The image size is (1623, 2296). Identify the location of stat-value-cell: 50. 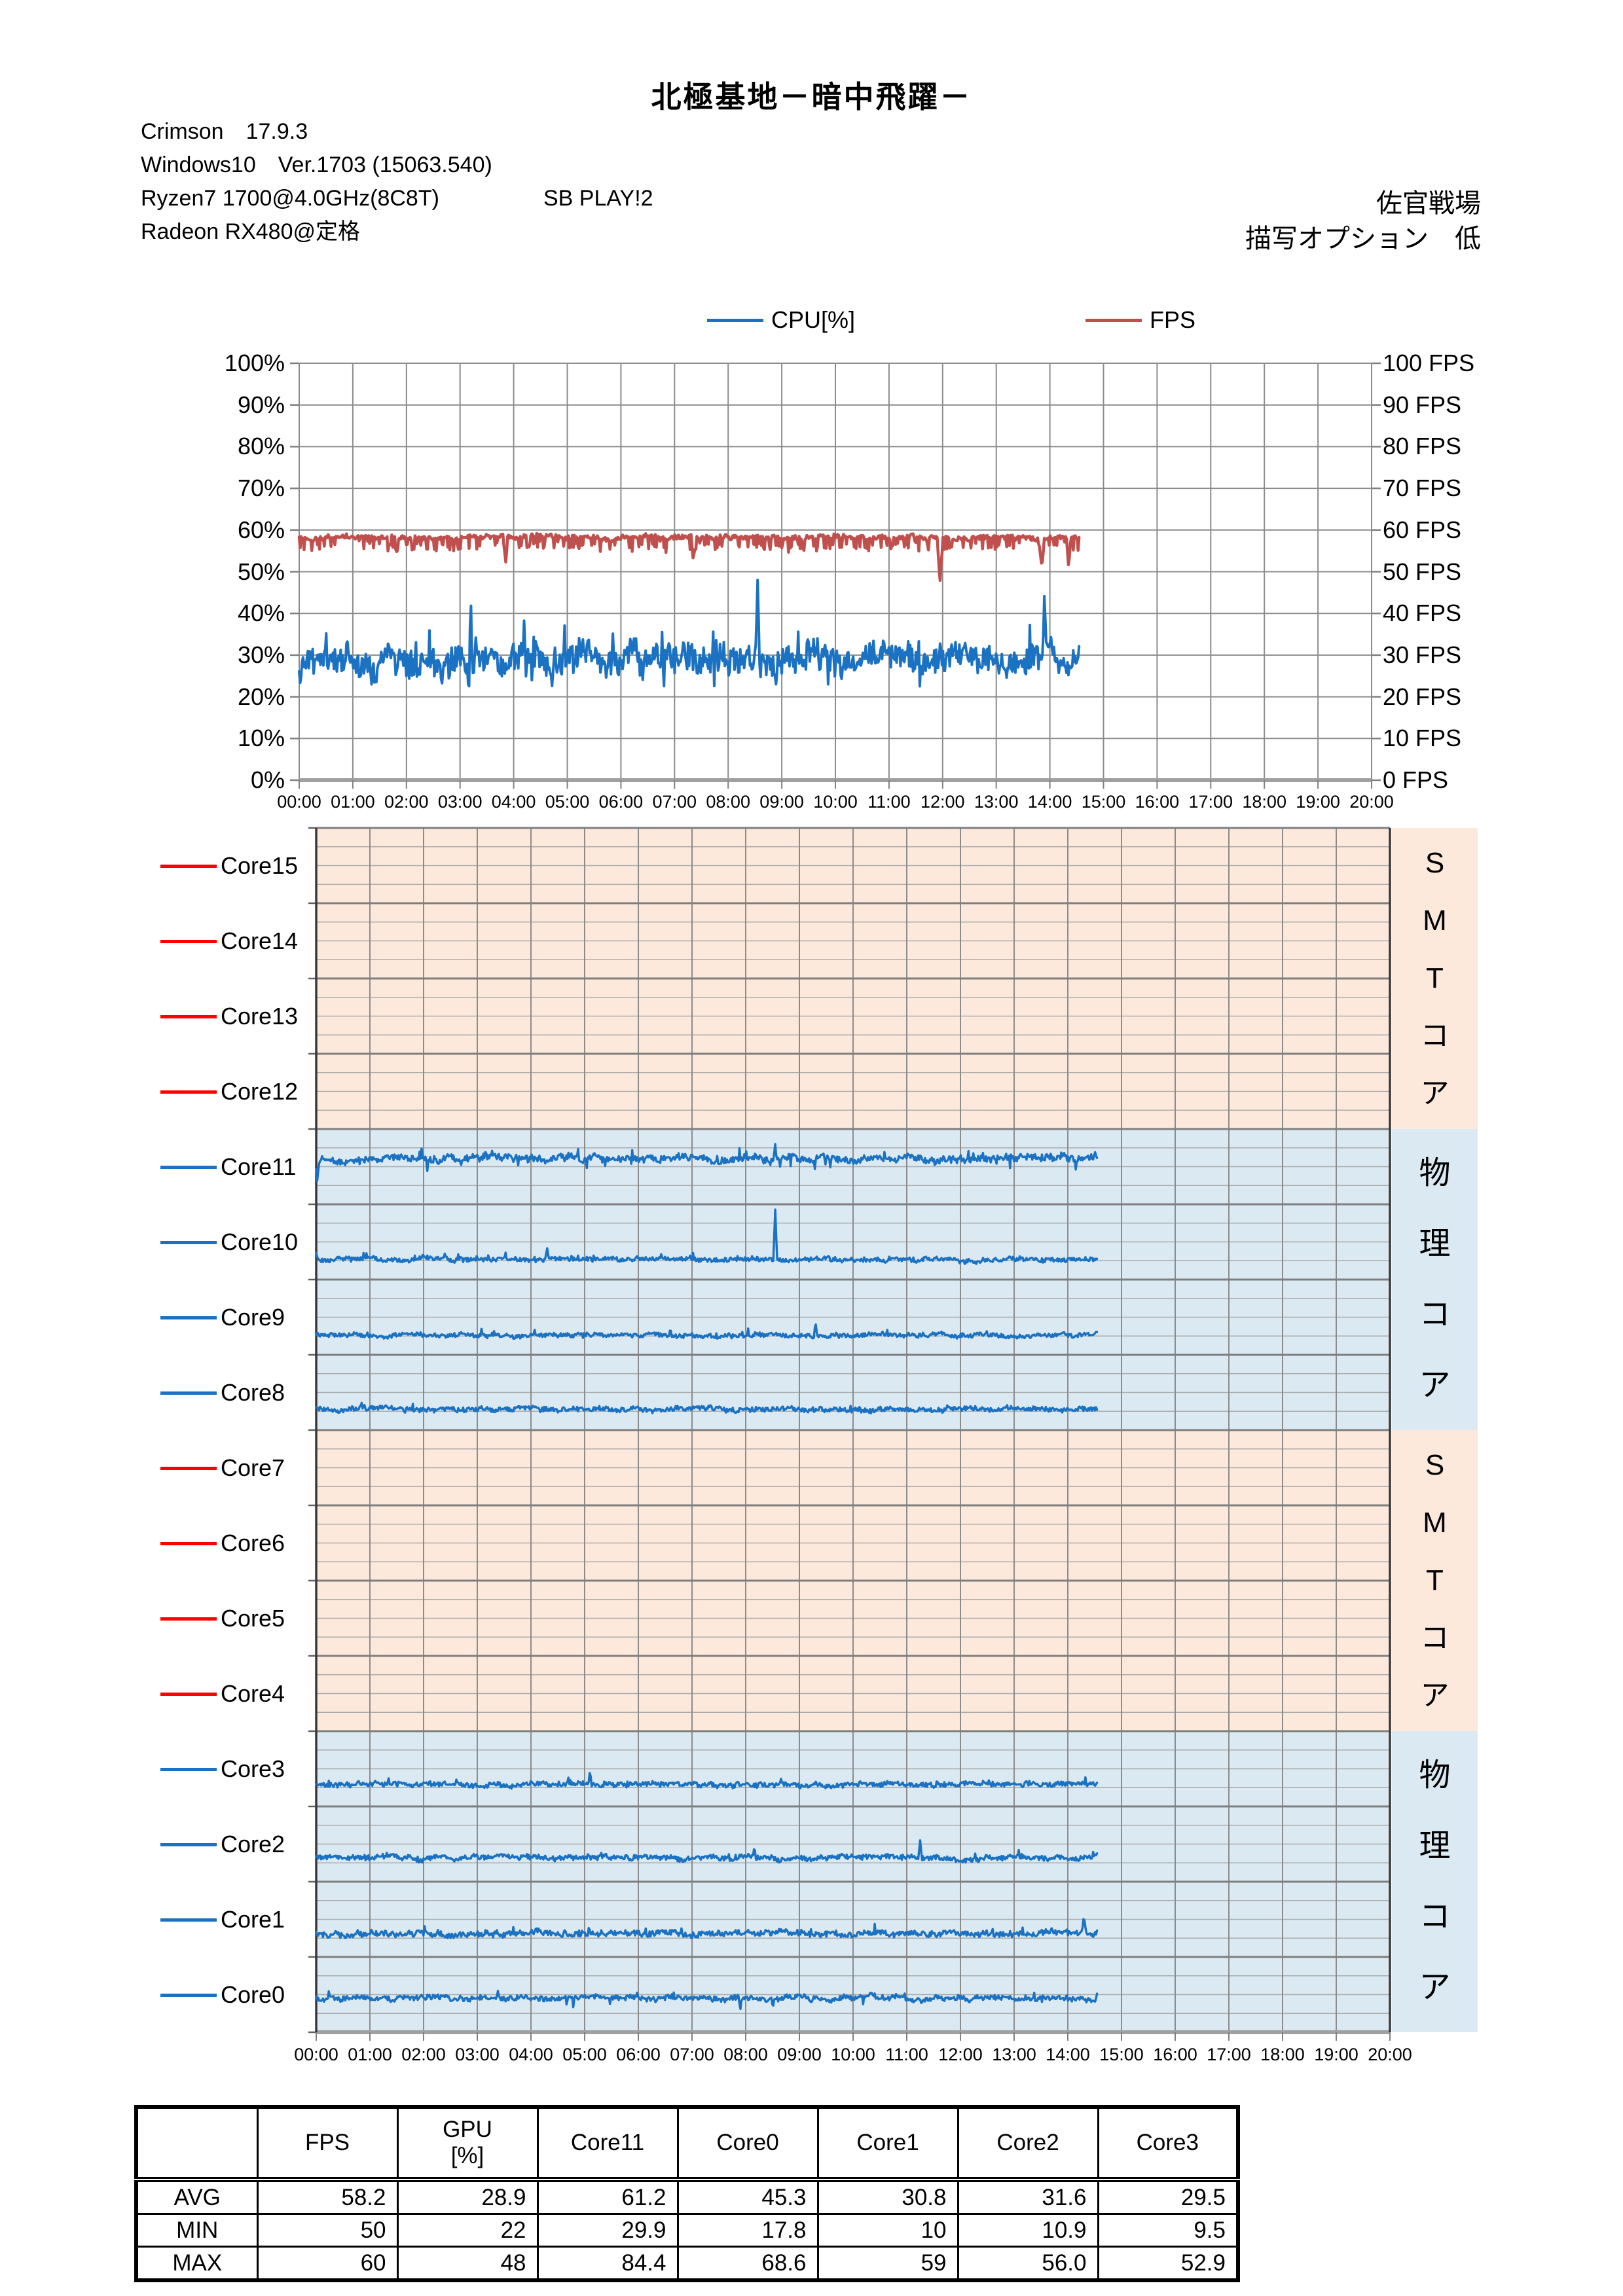
(327, 2230).